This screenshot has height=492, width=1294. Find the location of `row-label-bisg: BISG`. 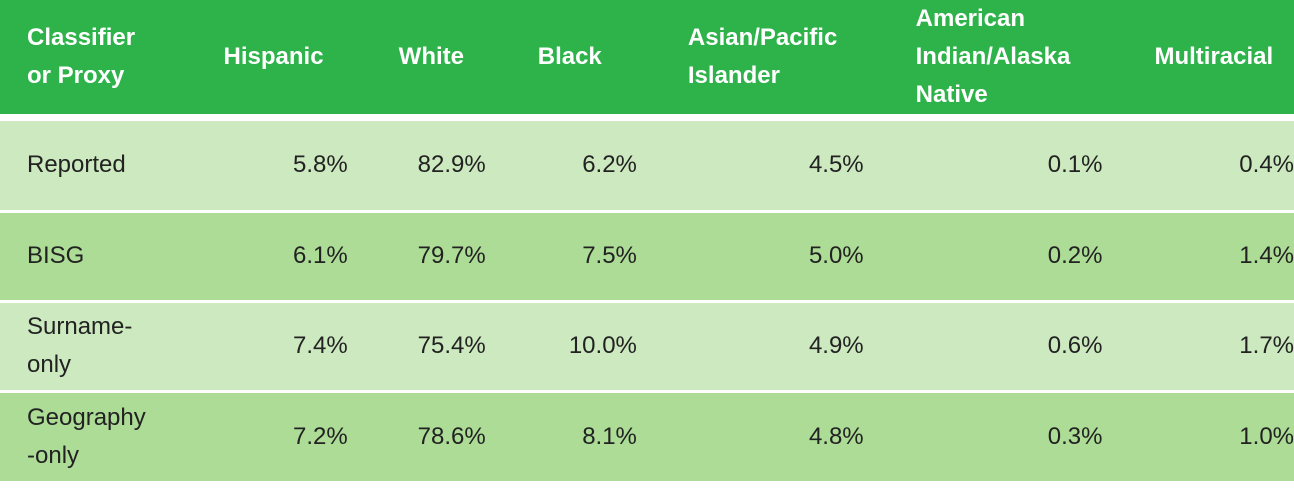

row-label-bisg: BISG is located at coordinates (98, 255).